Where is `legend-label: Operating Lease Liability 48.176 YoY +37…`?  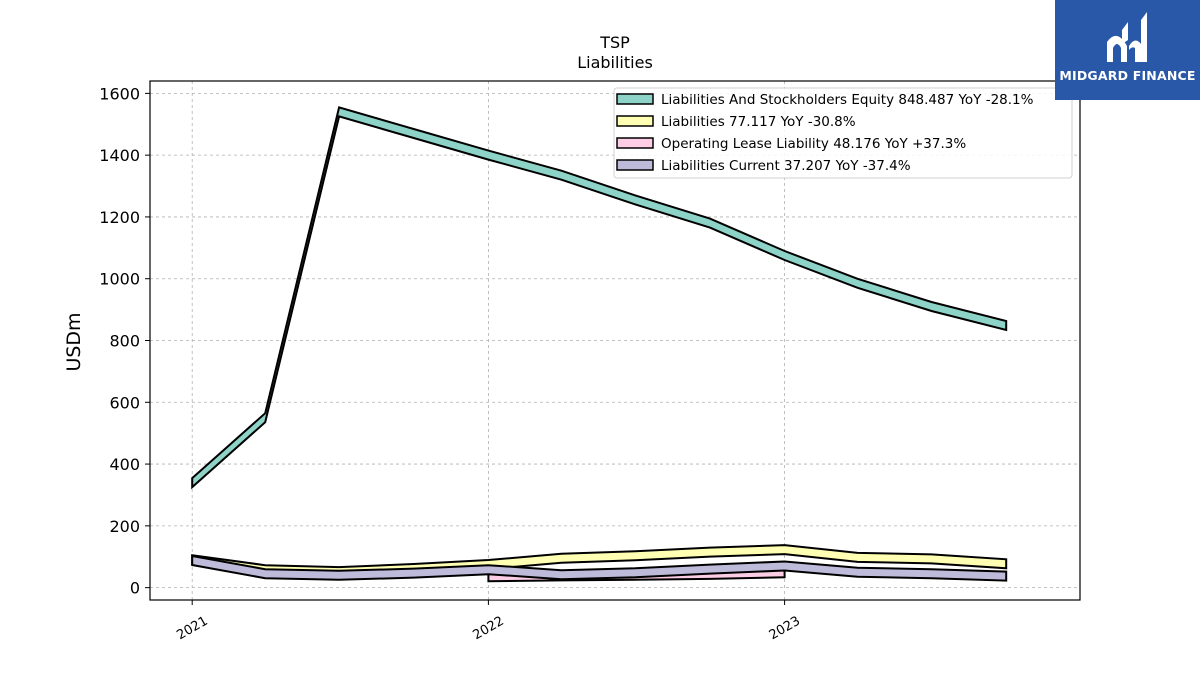
legend-label: Operating Lease Liability 48.176 YoY +37… is located at coordinates (813, 144).